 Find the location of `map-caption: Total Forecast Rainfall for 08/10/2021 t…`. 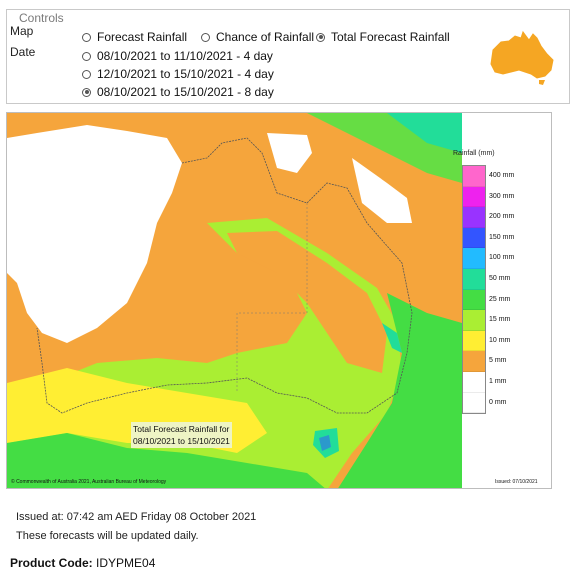

map-caption: Total Forecast Rainfall for 08/10/2021 t… is located at coordinates (181, 435).